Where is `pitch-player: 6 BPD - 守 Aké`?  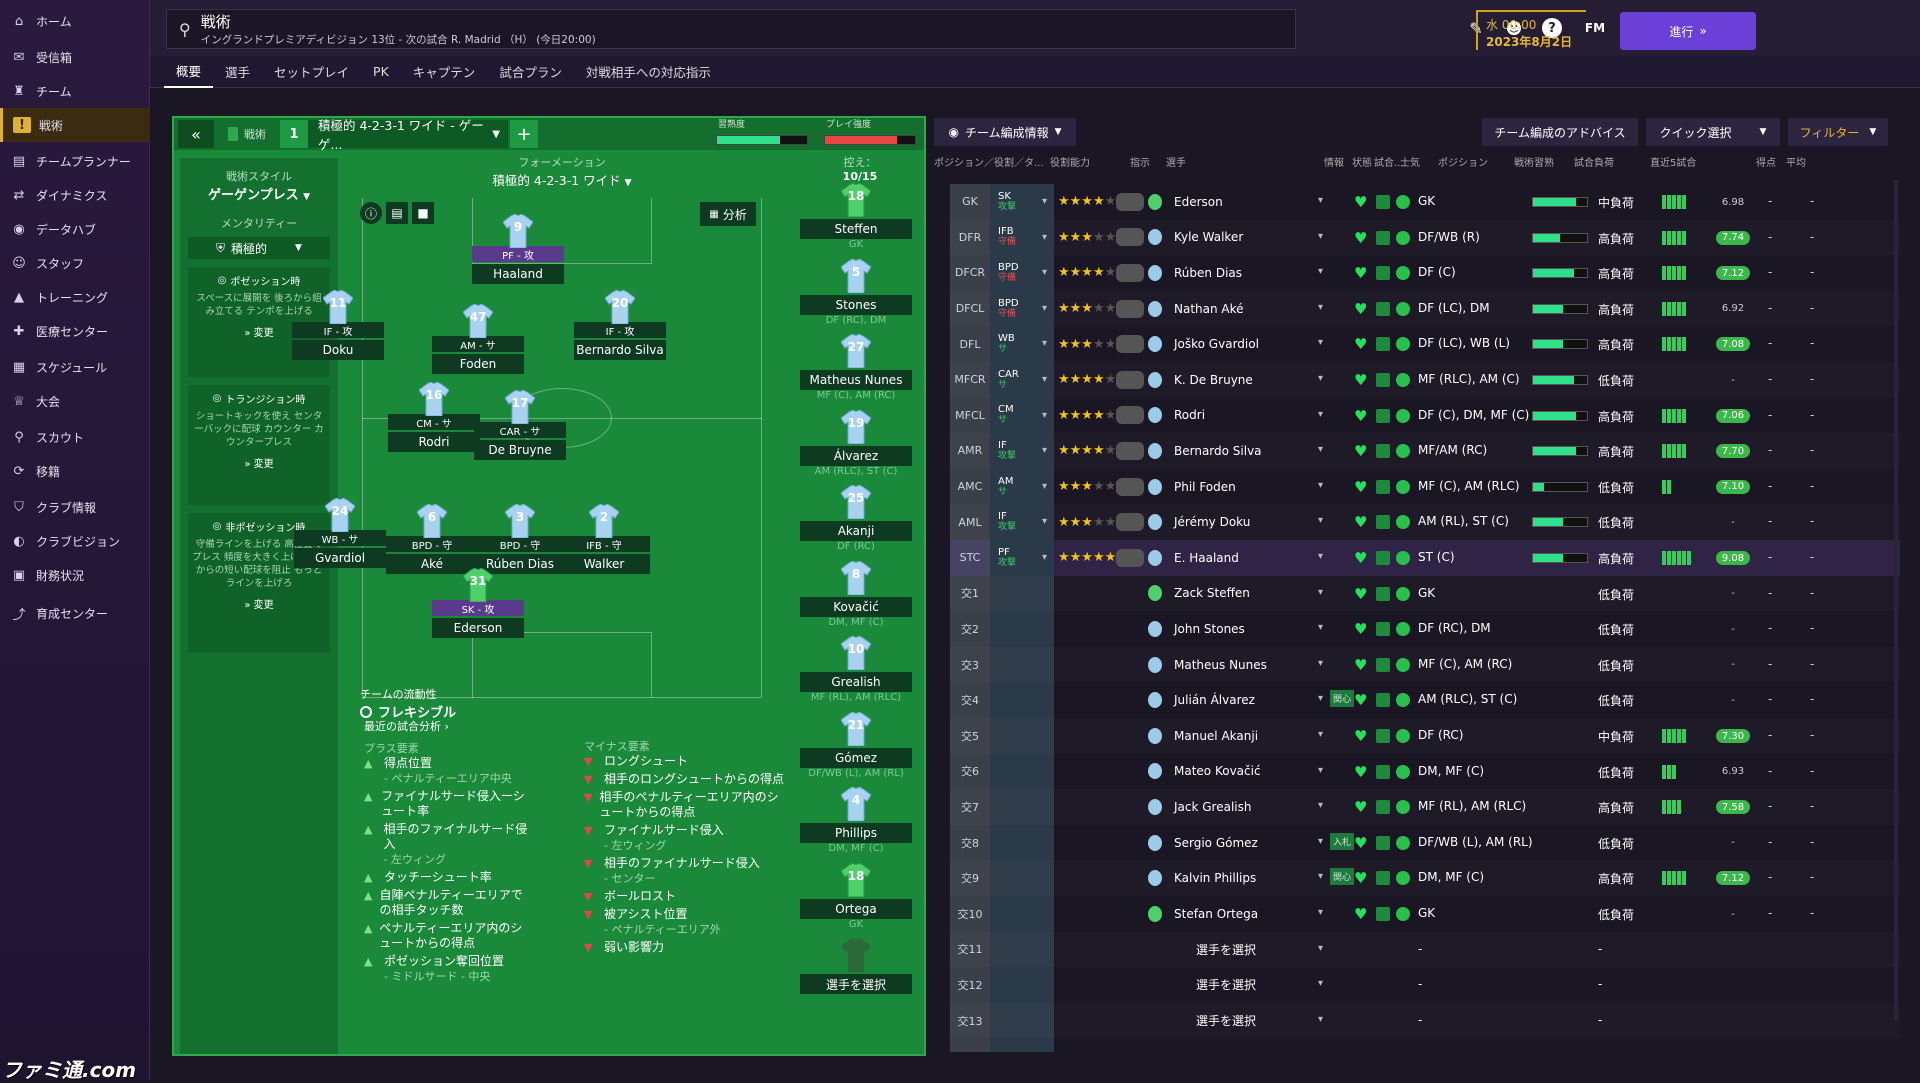
pitch-player: 6 BPD - 守 Aké is located at coordinates (432, 538).